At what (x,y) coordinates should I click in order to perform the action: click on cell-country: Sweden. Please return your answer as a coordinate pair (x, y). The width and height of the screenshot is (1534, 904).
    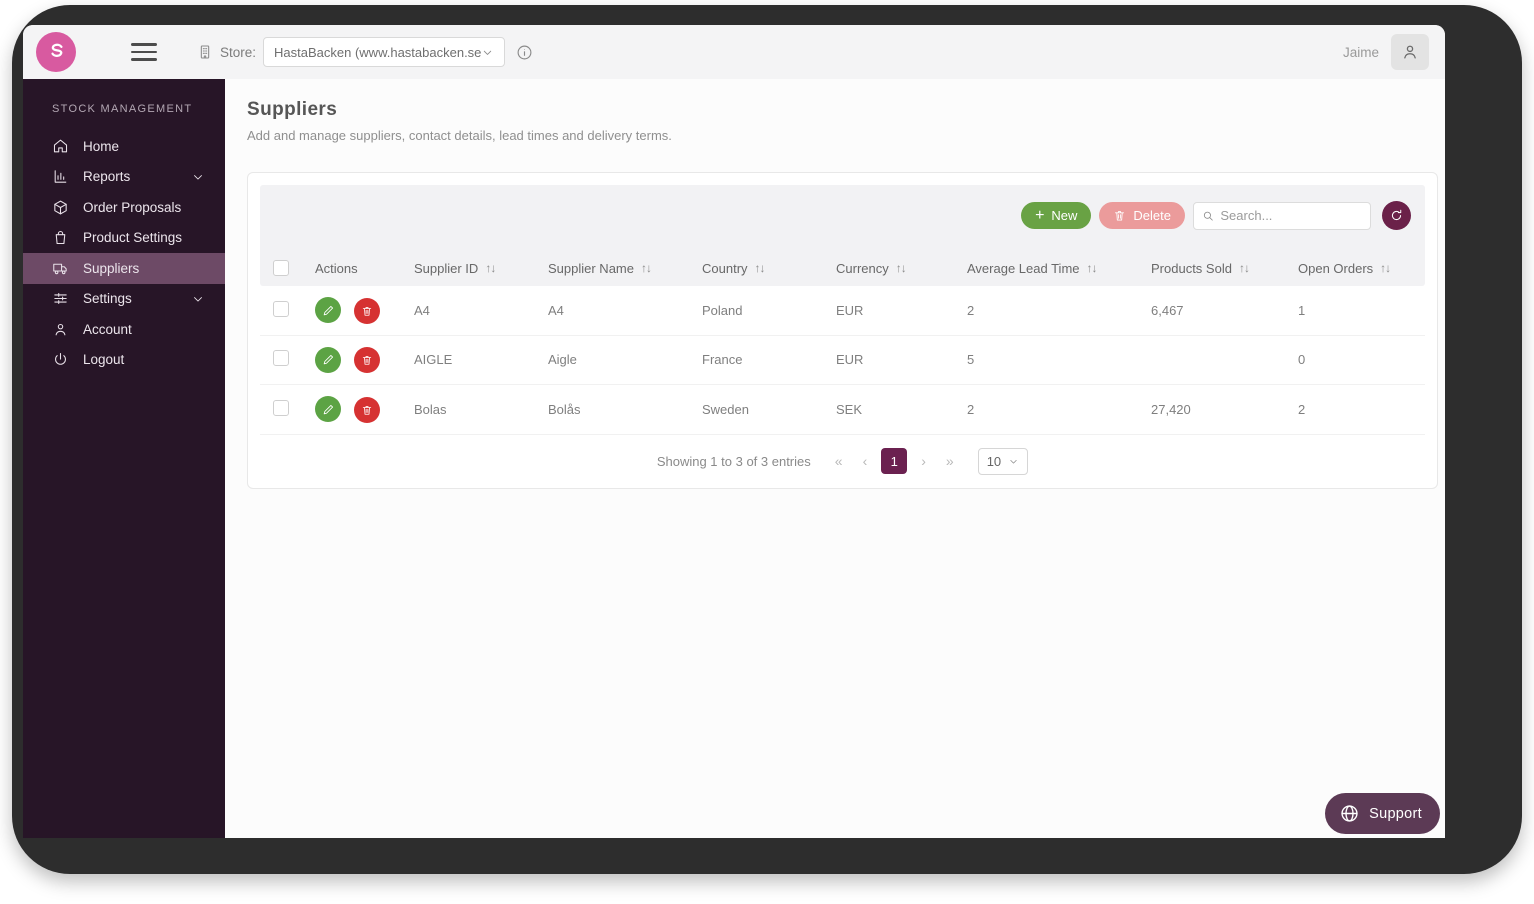
    Looking at the image, I should click on (725, 409).